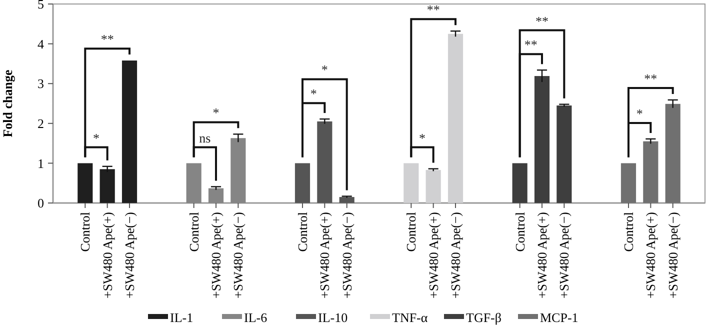 The image size is (710, 327). I want to click on legend-label: IL-6, so click(256, 317).